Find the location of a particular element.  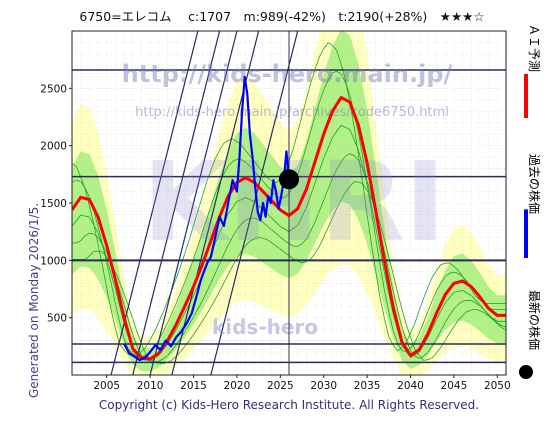

y-tick-label: 1000 is located at coordinates (53, 261).